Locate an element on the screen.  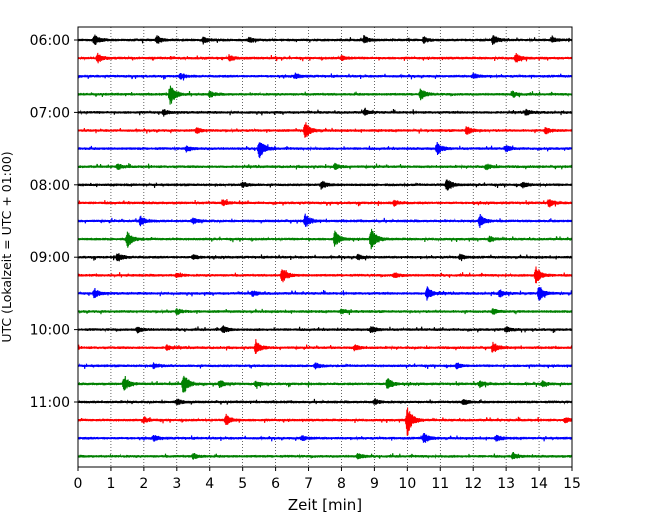
y-axis-ticks: 06:00 07:00 08:00 09:00 10:00 11:00 is located at coordinates (54, 222).